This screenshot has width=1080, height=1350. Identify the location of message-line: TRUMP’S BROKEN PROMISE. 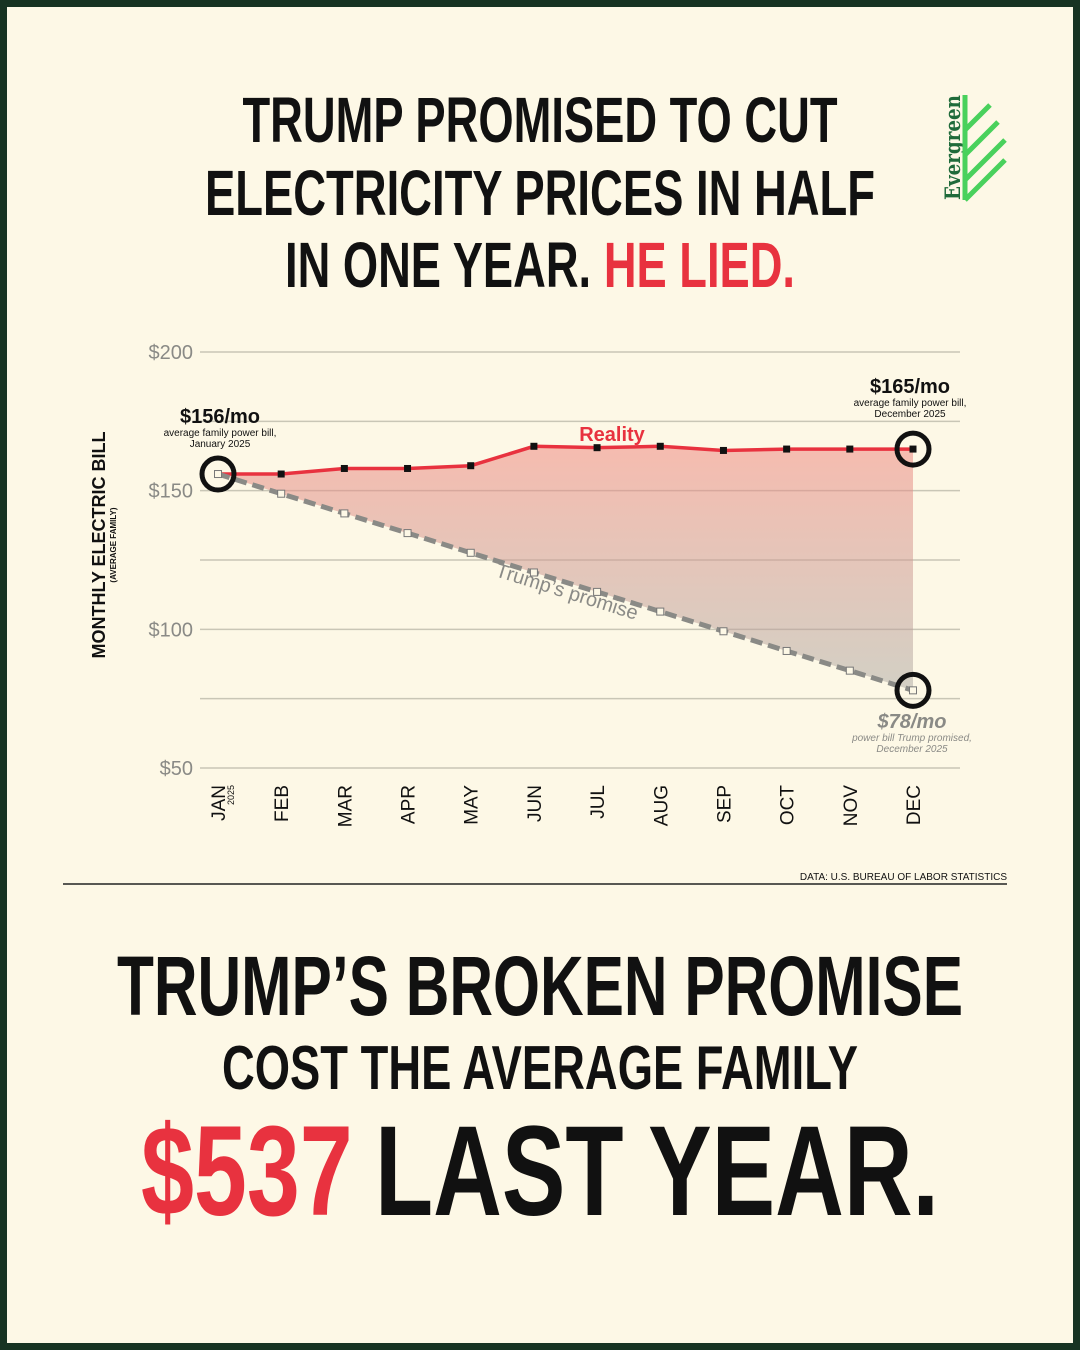
(540, 986).